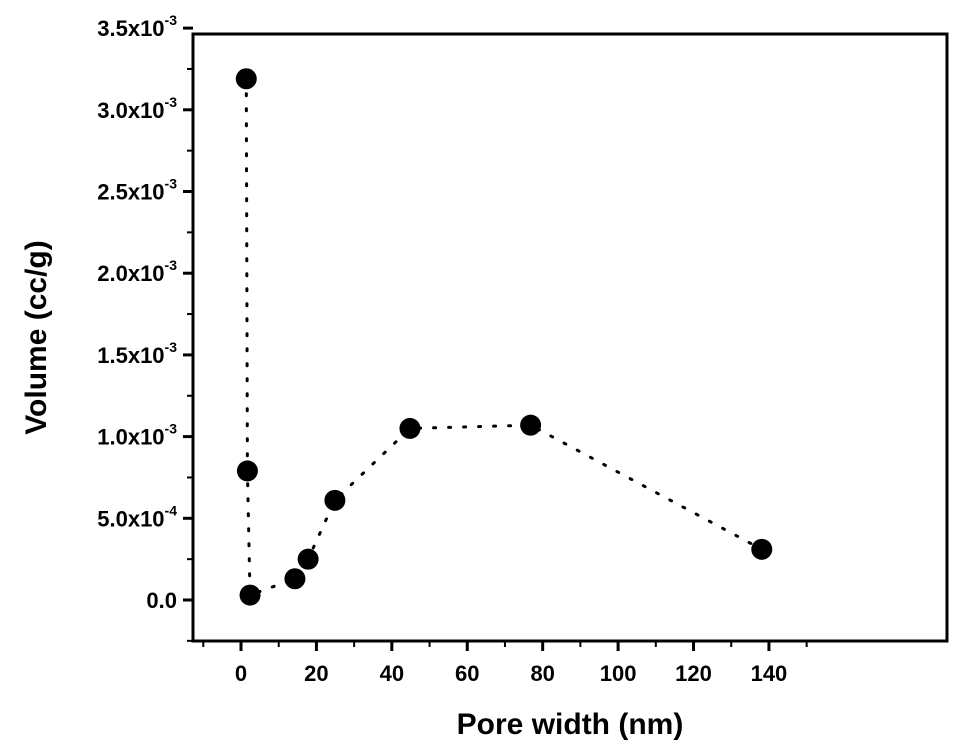 Image resolution: width=953 pixels, height=754 pixels. Describe the element at coordinates (137, 190) in the screenshot. I see `y-tick-label: 2.5x10⁻³` at that location.